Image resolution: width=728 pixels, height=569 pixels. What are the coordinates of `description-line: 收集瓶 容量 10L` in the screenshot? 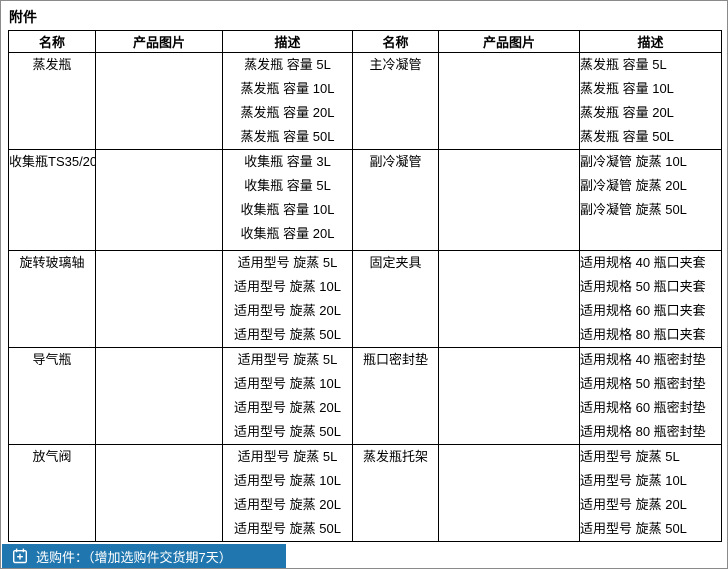 It's located at (287, 209).